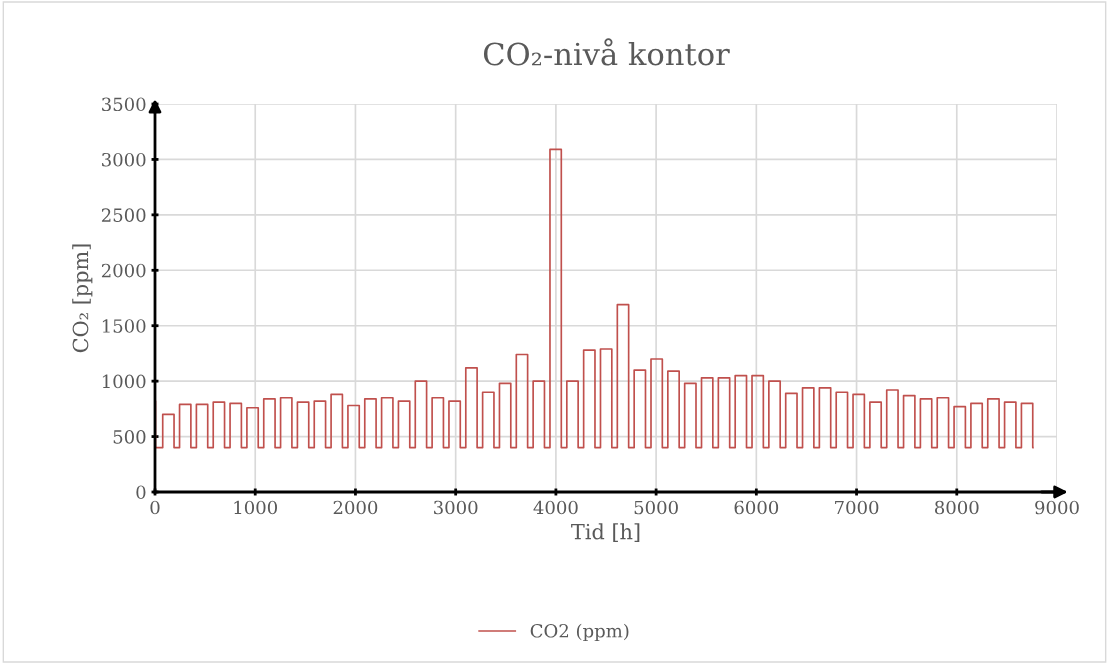 The image size is (1109, 664). Describe the element at coordinates (124, 326) in the screenshot. I see `y-tick-label: 1500` at that location.